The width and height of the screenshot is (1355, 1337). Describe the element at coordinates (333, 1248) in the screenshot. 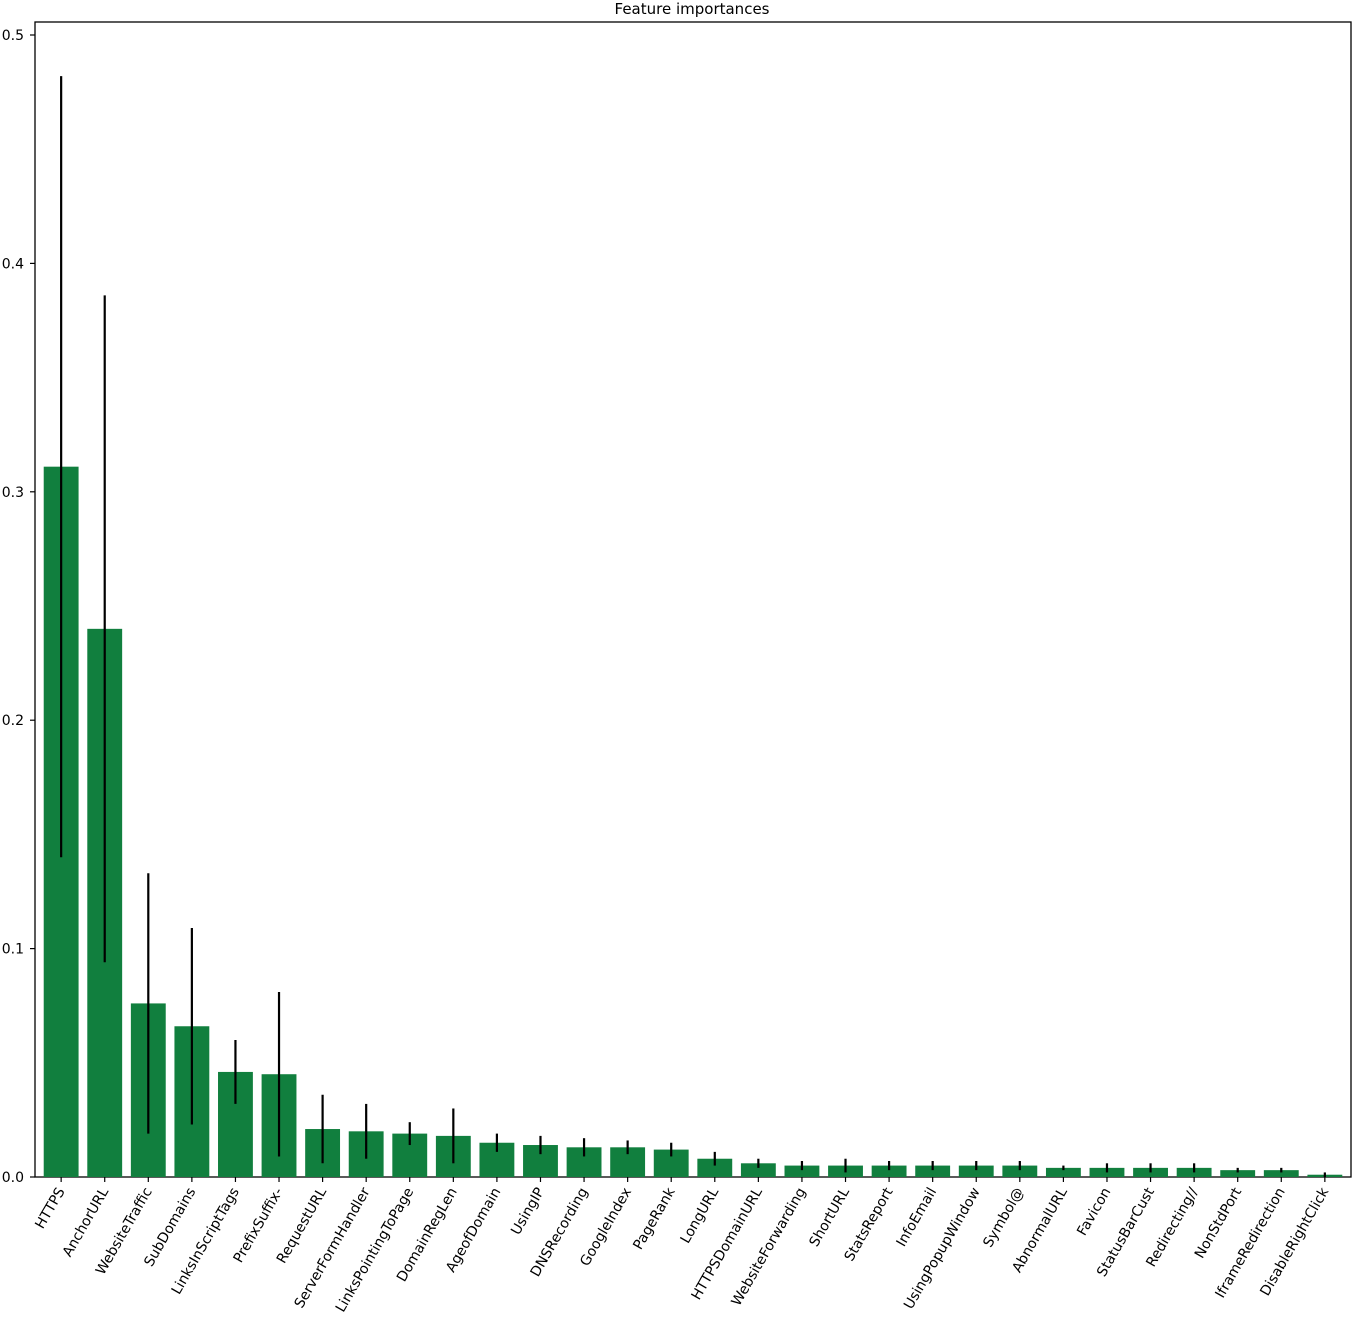

I see `x-tick-label: ServerFormHandler` at that location.